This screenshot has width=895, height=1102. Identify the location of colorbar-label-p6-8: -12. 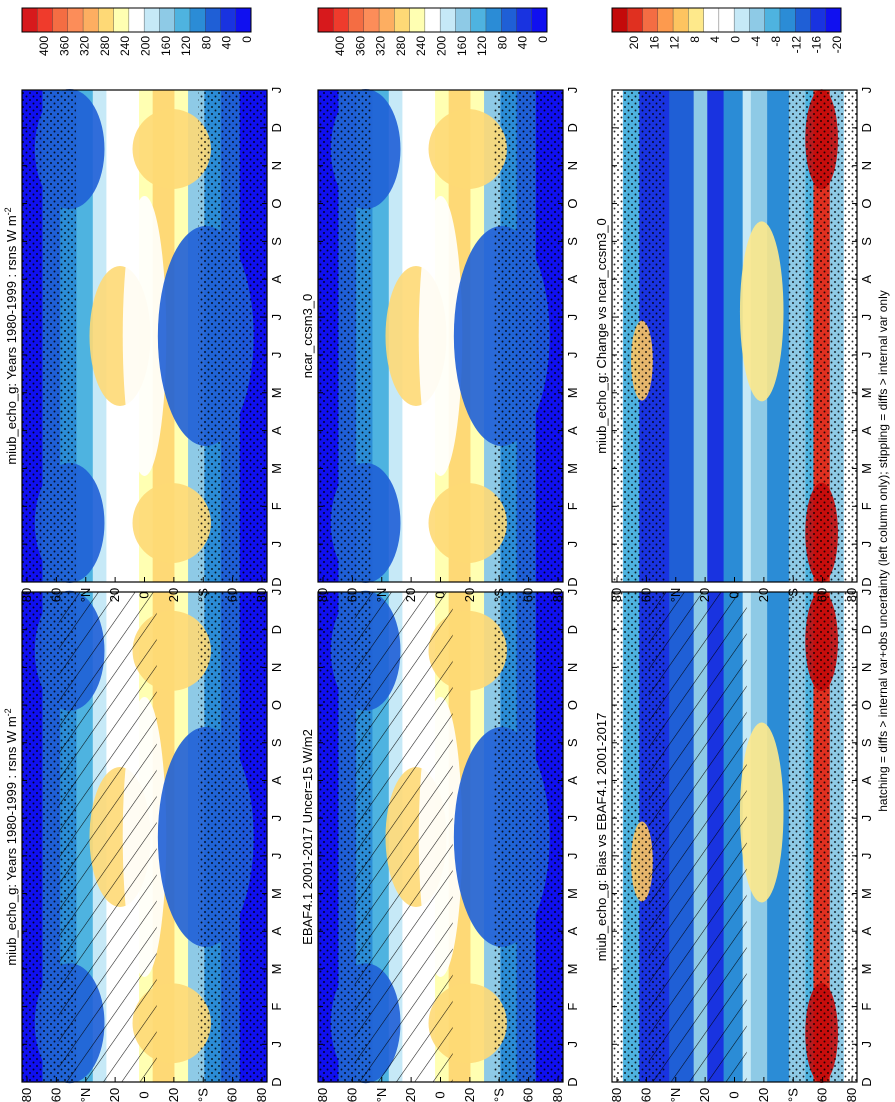
(796, 45).